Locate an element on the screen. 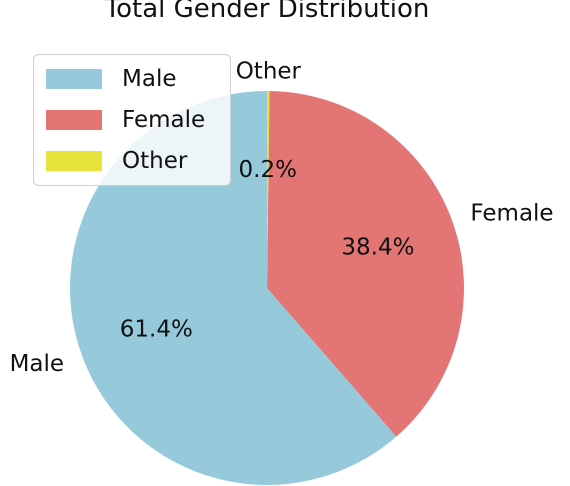 The width and height of the screenshot is (570, 486). pie-slice-other is located at coordinates (268, 189).